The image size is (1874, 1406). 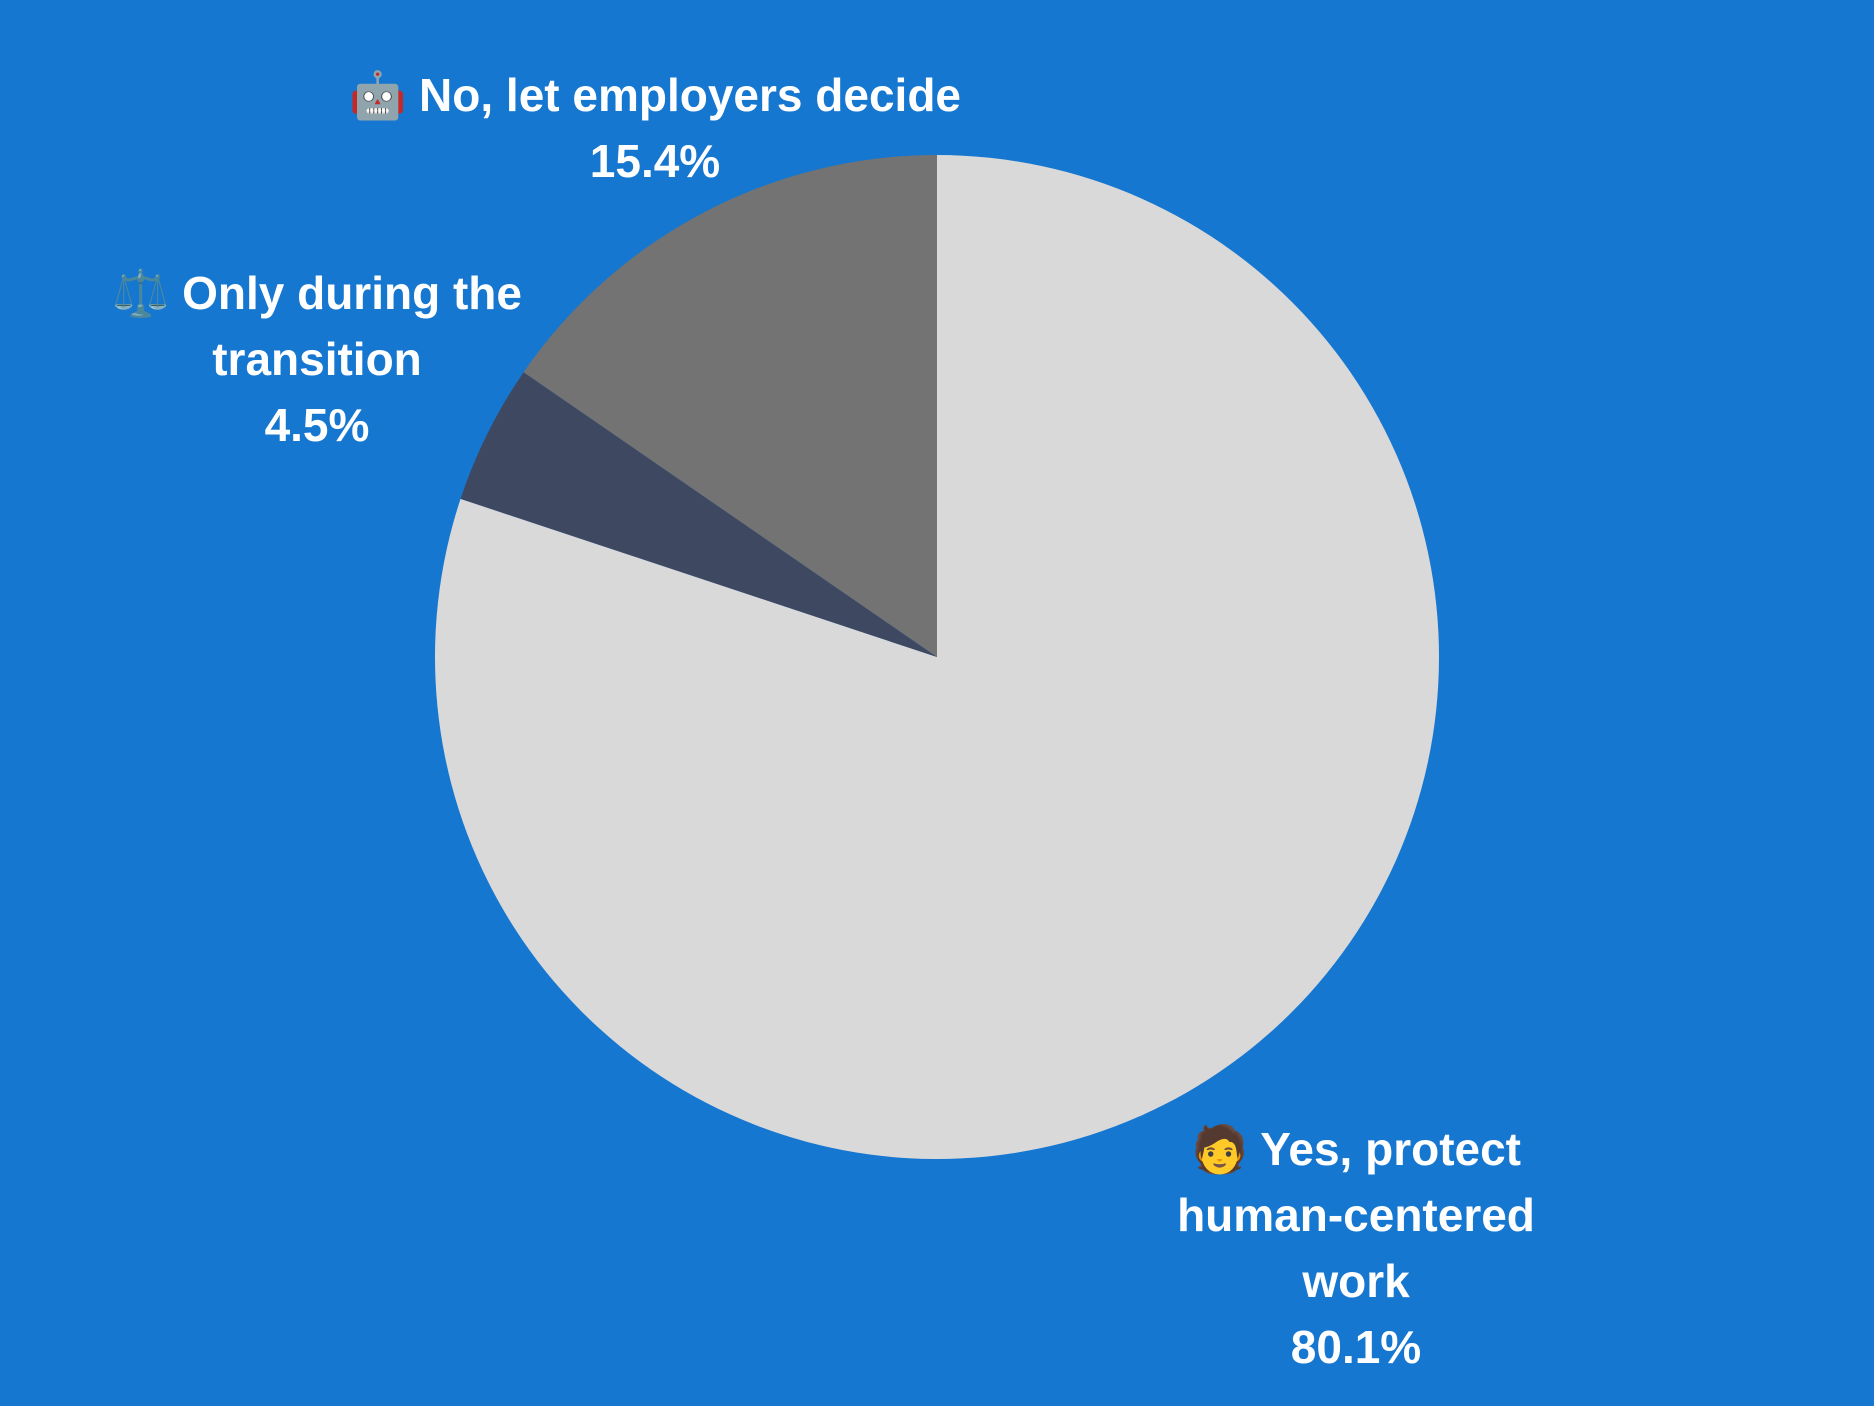 What do you see at coordinates (317, 326) in the screenshot?
I see `category-label: ⚖️ Only during the transition` at bounding box center [317, 326].